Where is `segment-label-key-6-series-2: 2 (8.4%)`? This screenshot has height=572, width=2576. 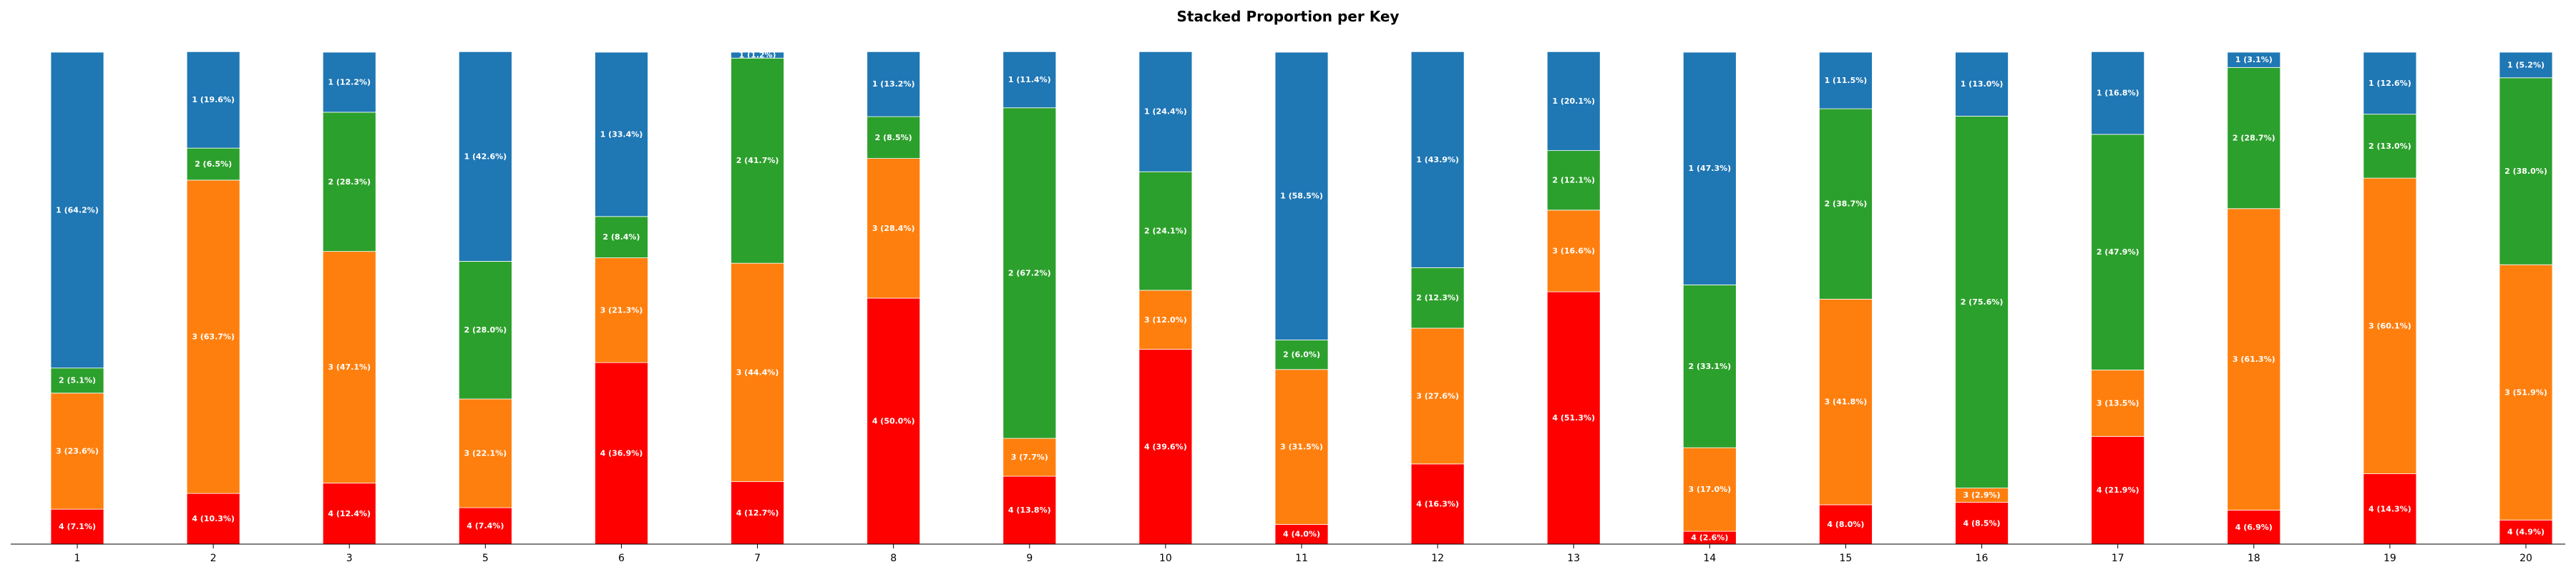
segment-label-key-6-series-2: 2 (8.4%) is located at coordinates (621, 237).